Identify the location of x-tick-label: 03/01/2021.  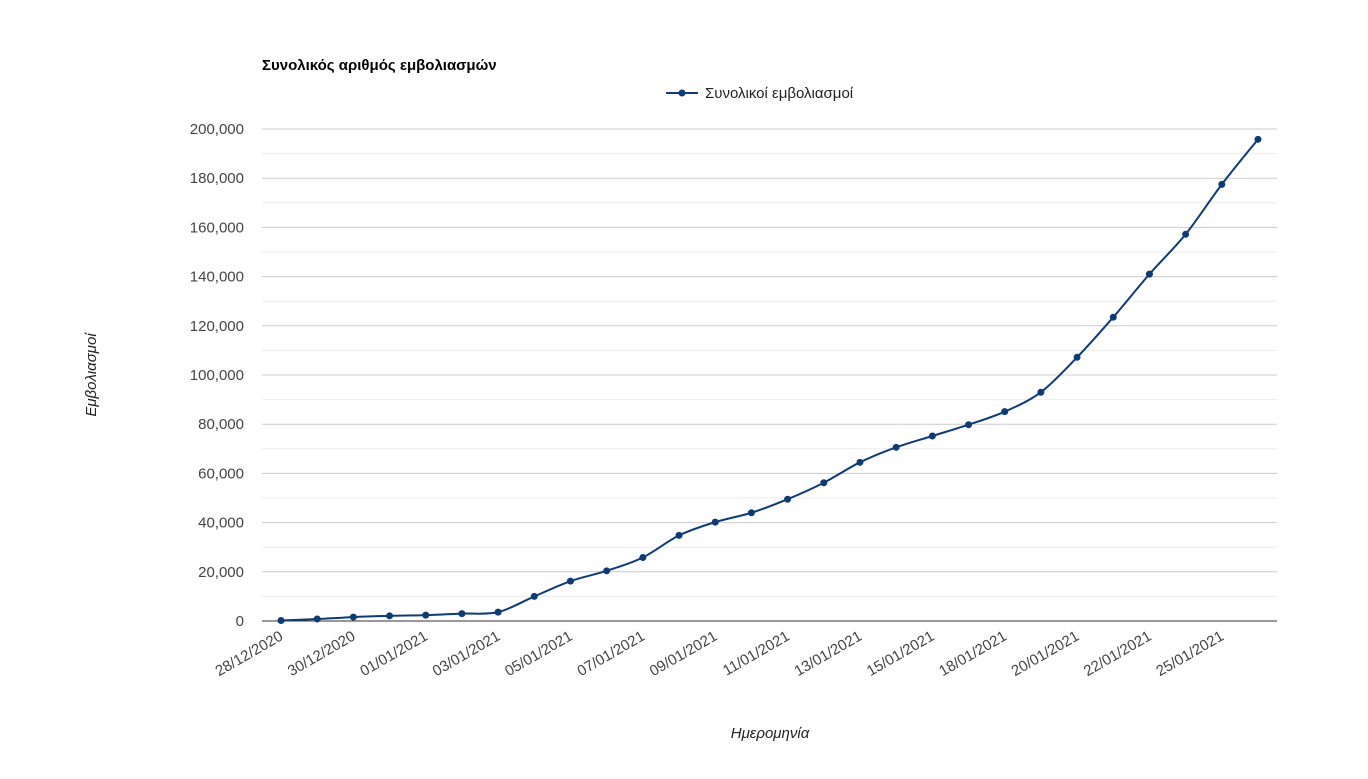
(467, 654).